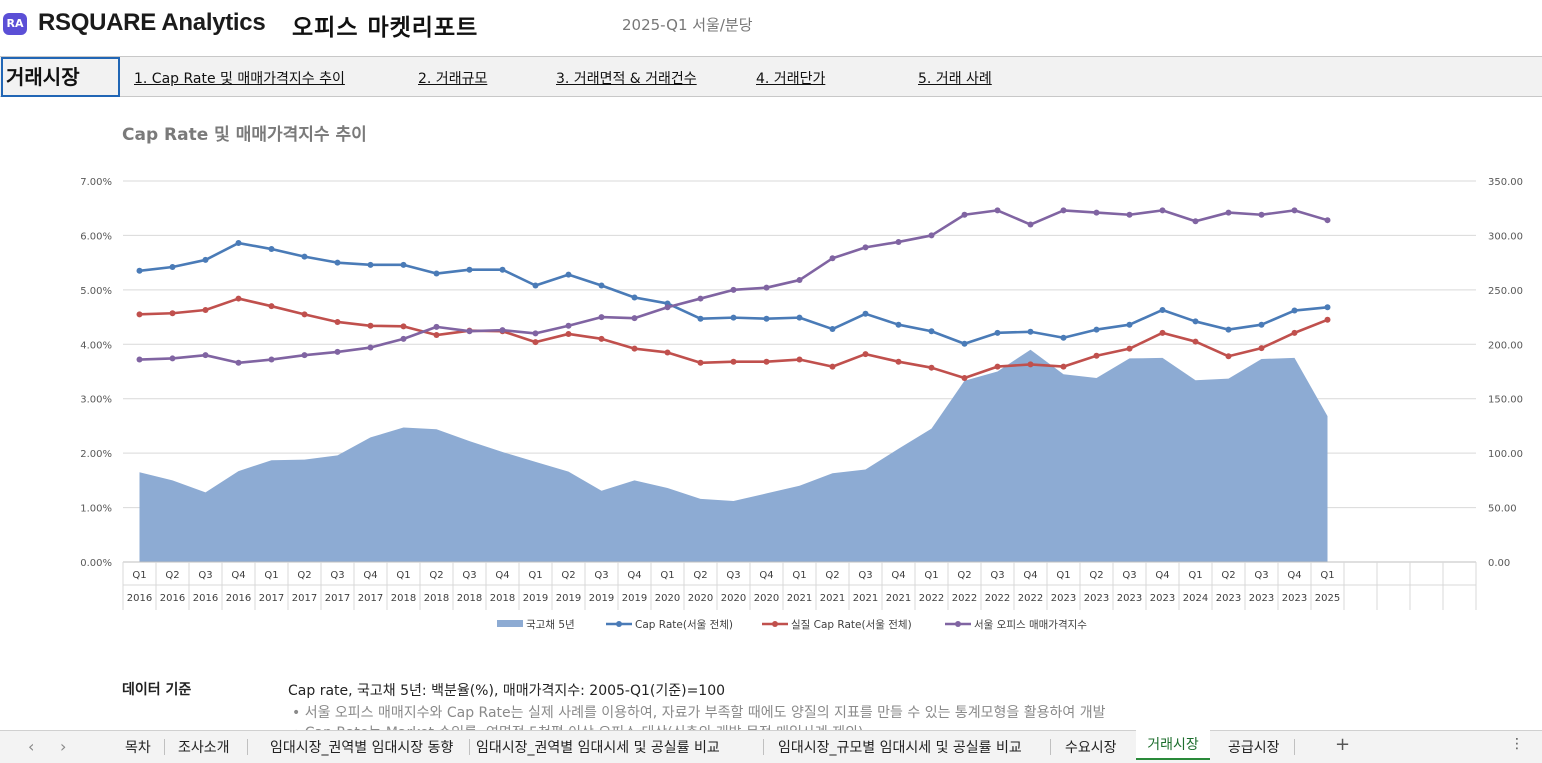 The width and height of the screenshot is (1542, 763). Describe the element at coordinates (1254, 748) in the screenshot. I see `sheet-tab-supply: 공급시장` at that location.